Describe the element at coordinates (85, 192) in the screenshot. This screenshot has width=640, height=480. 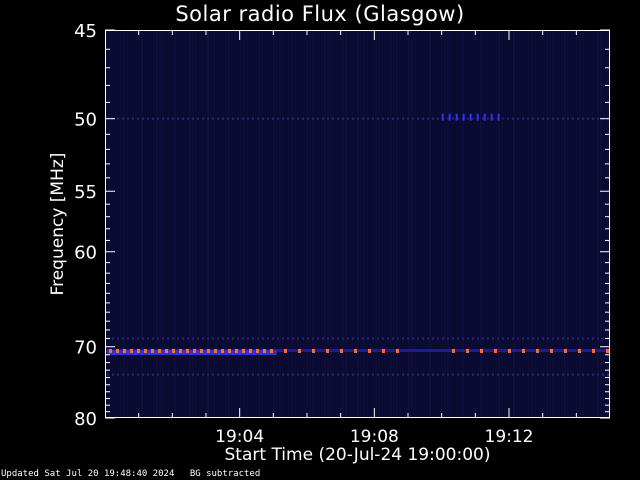
I see `y-tick-label: 55` at that location.